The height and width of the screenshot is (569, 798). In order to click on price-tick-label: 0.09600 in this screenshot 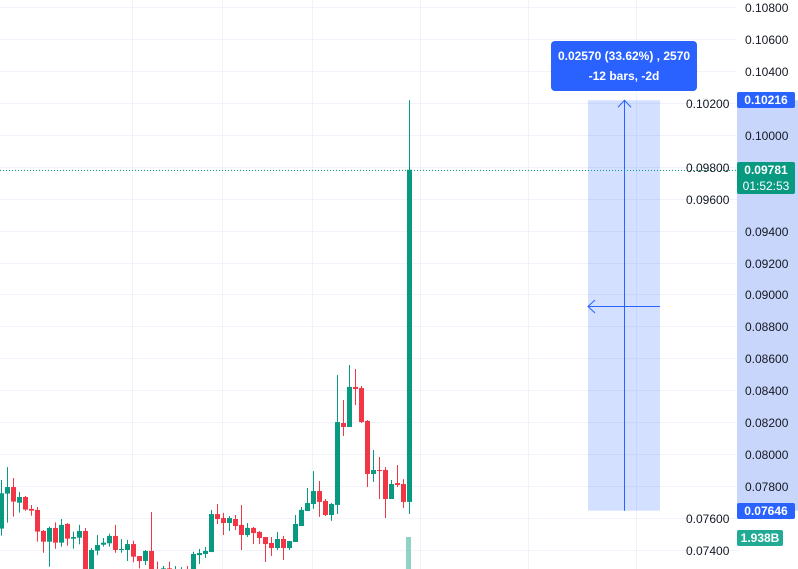, I will do `click(708, 199)`.